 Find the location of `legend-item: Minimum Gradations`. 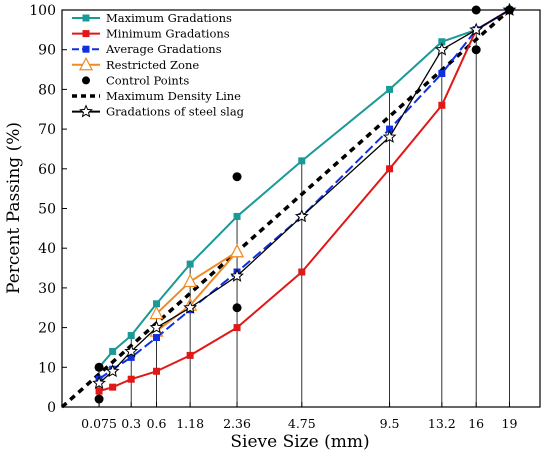

legend-item: Minimum Gradations is located at coordinates (151, 34).